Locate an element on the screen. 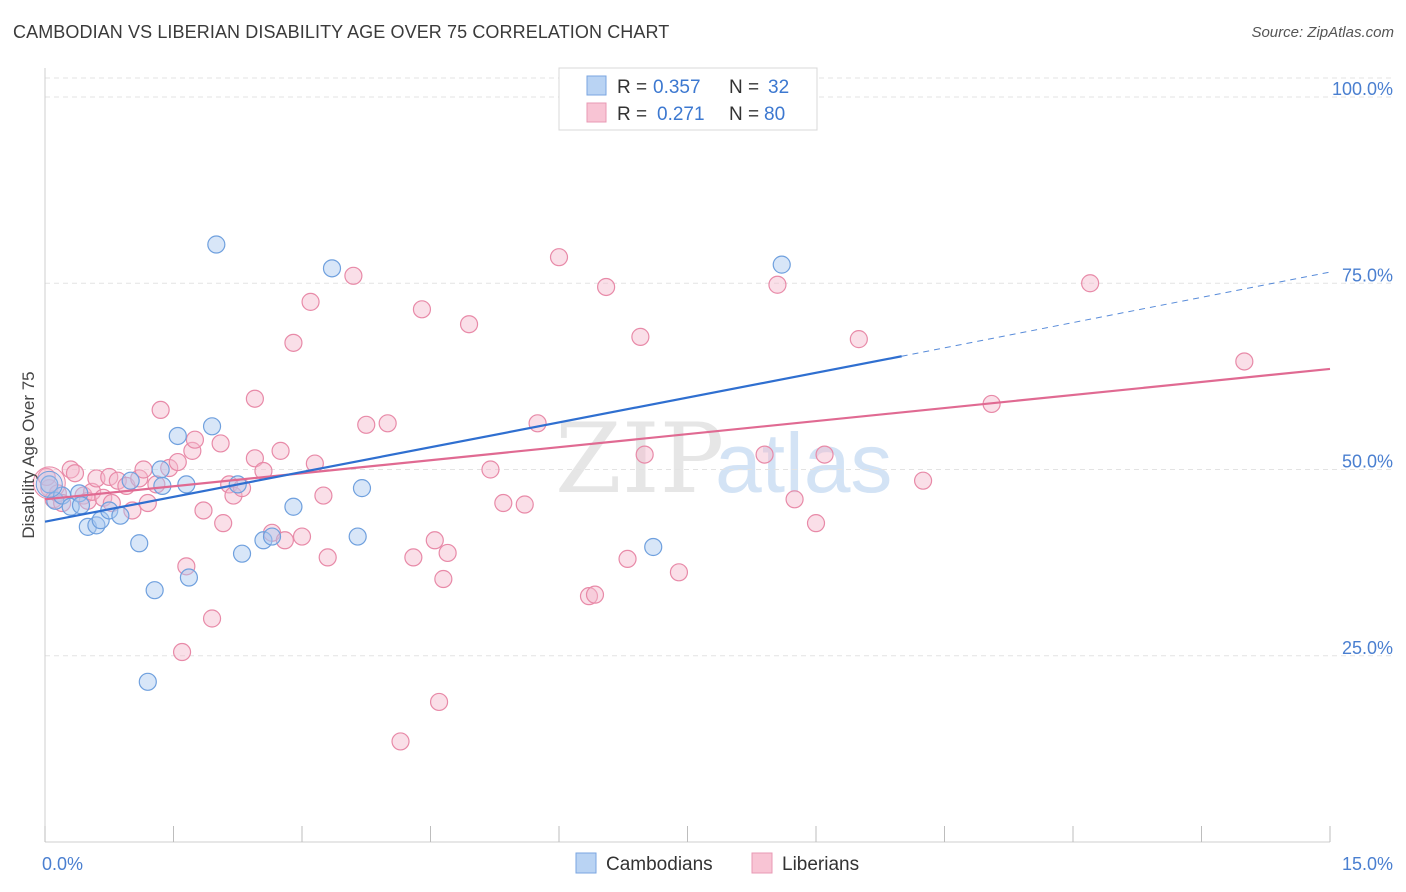 The image size is (1406, 892). legend-n-value-2: 80 is located at coordinates (774, 114).